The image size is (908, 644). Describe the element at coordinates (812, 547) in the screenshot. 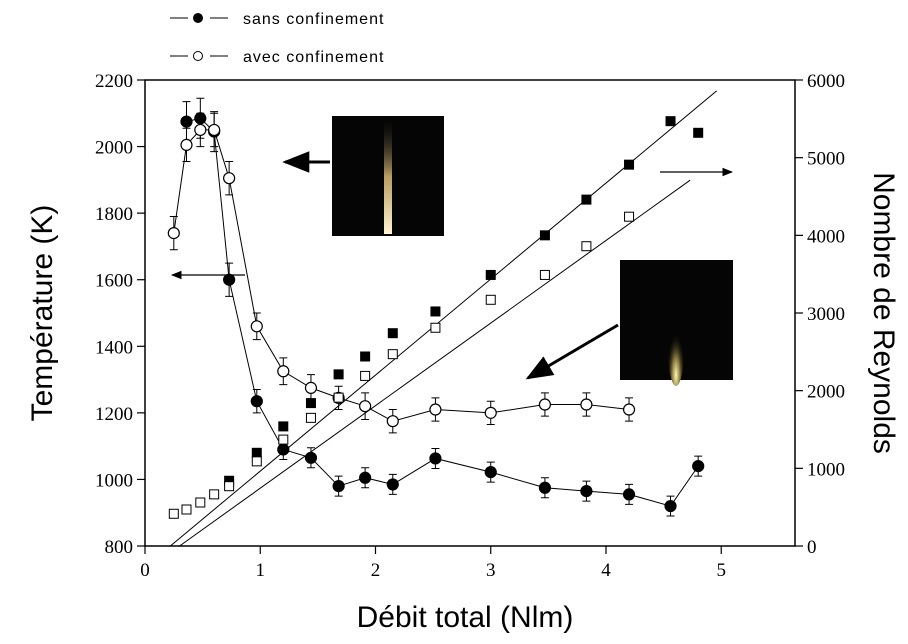

I see `y2-tick-label: 0` at that location.